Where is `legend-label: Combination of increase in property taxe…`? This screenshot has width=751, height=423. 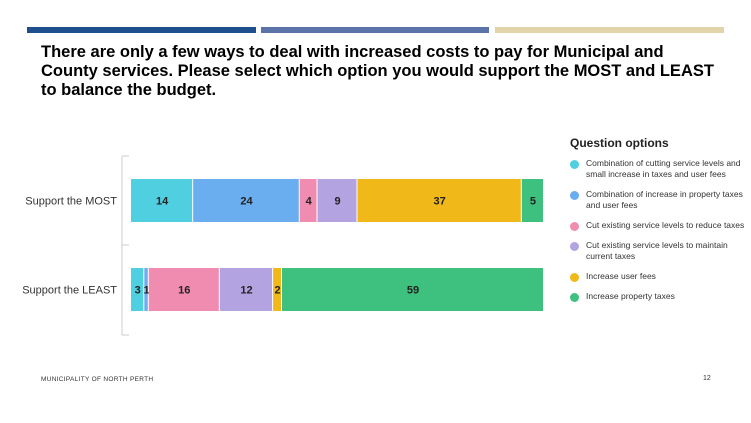
legend-label: Combination of increase in property taxe… is located at coordinates (664, 199).